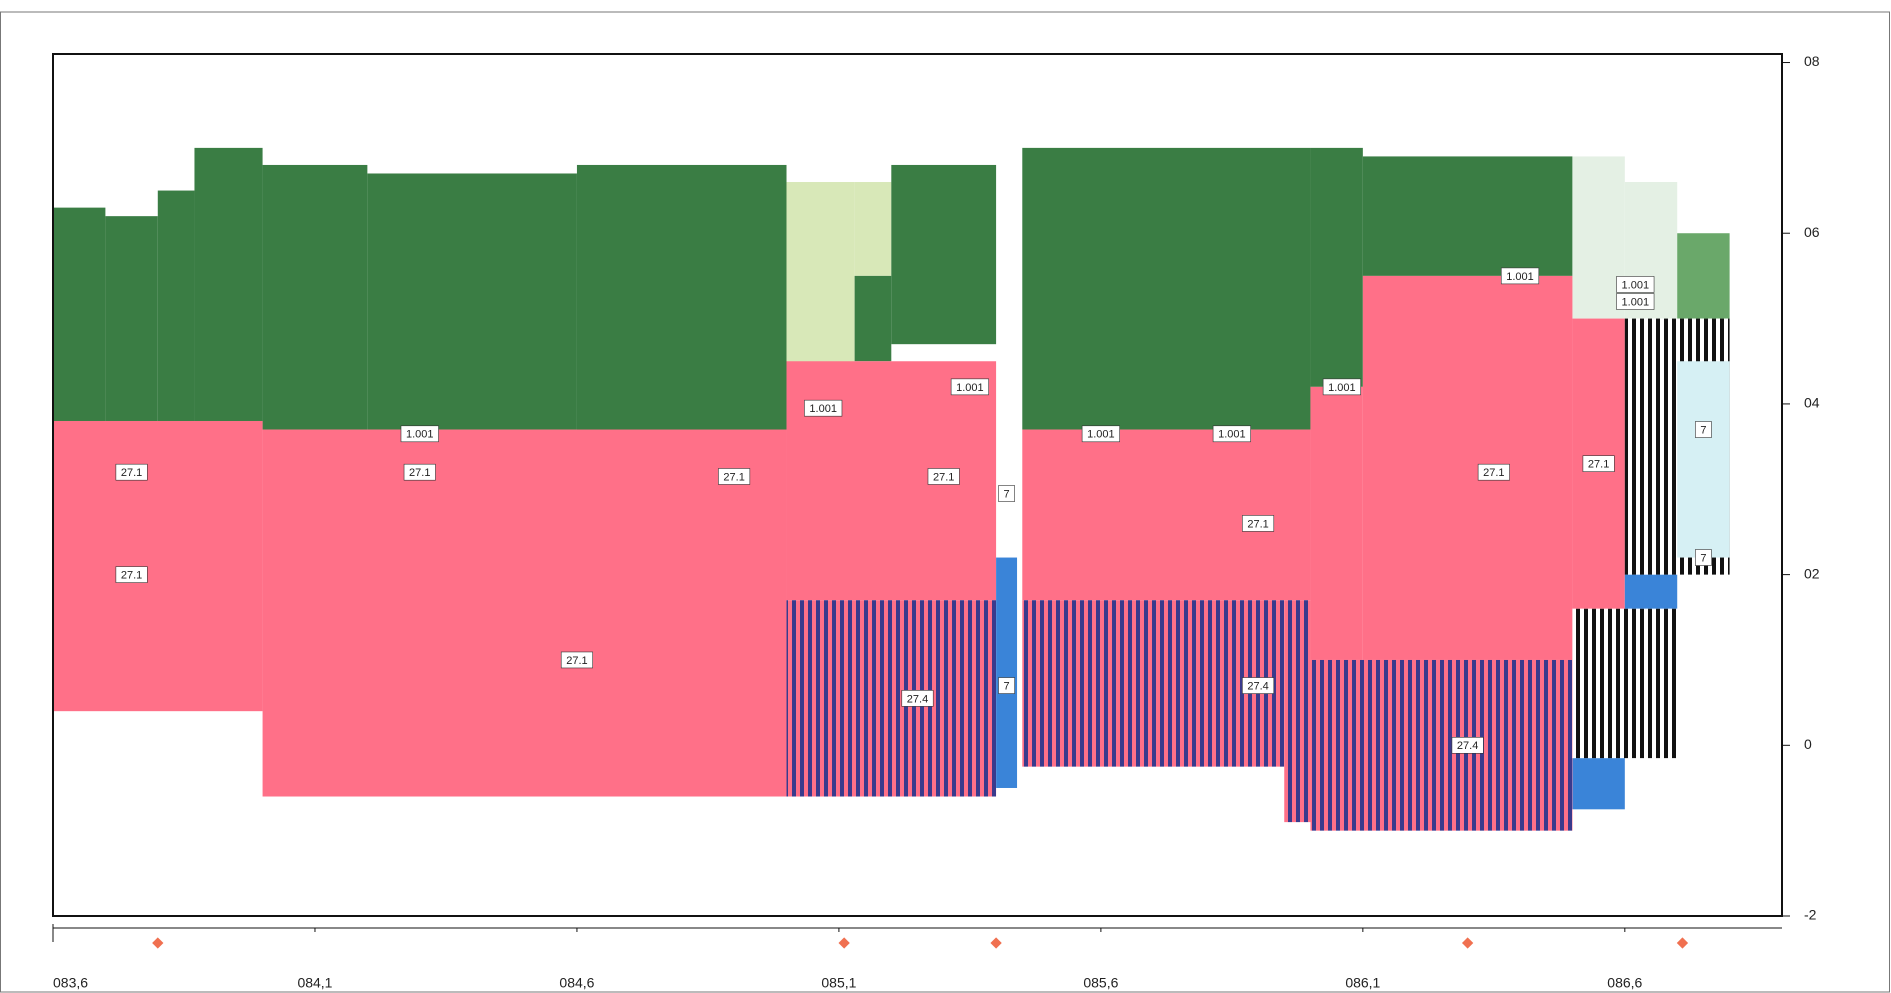 The image size is (1891, 993). What do you see at coordinates (1362, 983) in the screenshot?
I see `x-tick-label: 086,1` at bounding box center [1362, 983].